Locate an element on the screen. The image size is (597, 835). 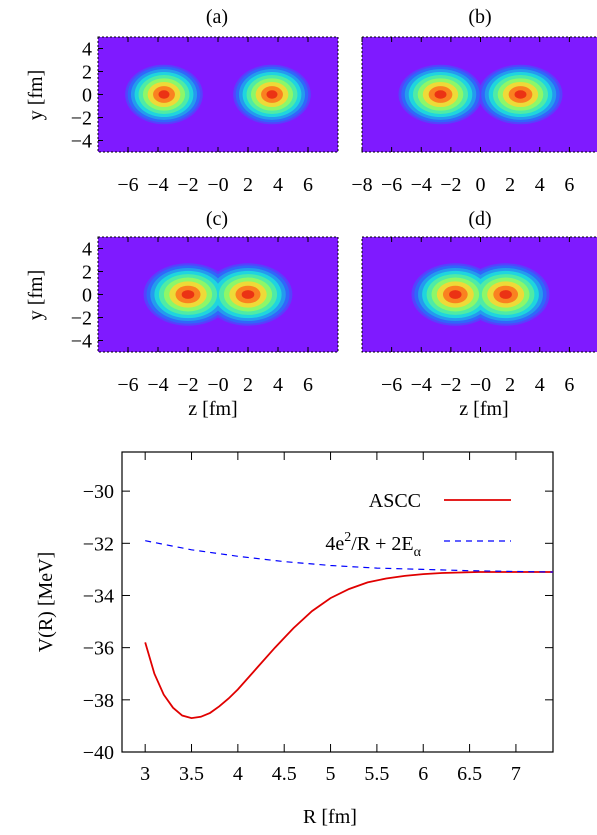
x-tick-label: 0 is located at coordinates (481, 185).